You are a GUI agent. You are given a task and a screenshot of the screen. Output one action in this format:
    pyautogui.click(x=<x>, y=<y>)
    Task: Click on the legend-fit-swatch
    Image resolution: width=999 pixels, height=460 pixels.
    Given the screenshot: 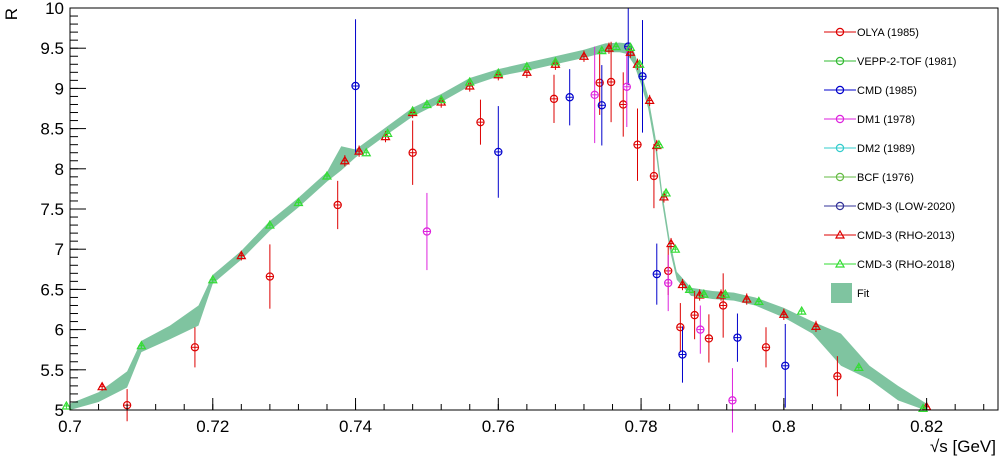 What is the action you would take?
    pyautogui.click(x=841, y=293)
    